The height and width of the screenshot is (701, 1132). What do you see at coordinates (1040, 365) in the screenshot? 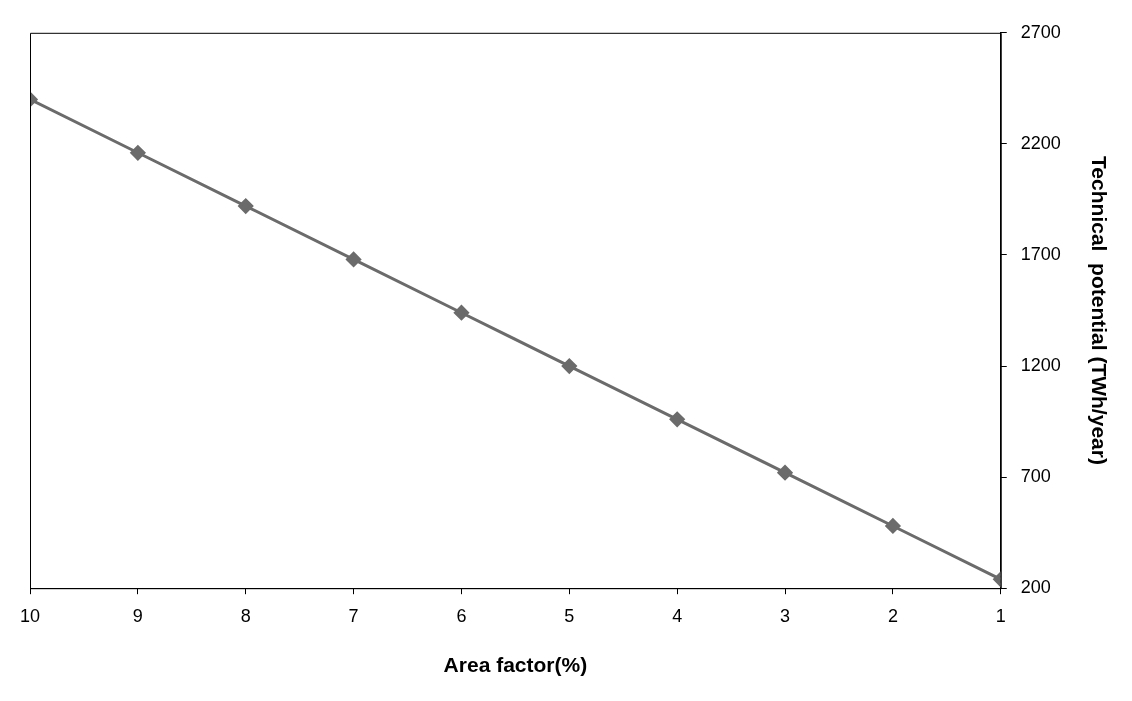
I see `y-tick-label: 1200` at bounding box center [1040, 365].